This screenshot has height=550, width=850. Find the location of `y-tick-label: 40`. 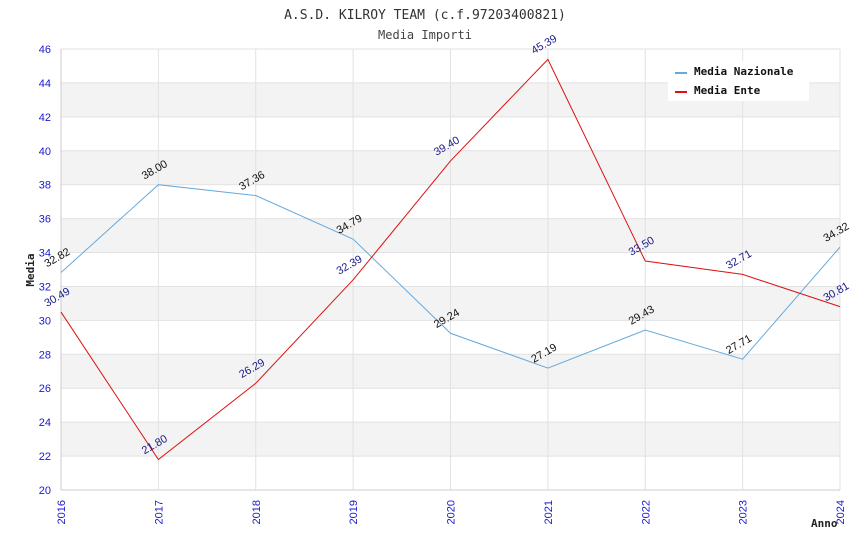

y-tick-label: 40 is located at coordinates (45, 152).